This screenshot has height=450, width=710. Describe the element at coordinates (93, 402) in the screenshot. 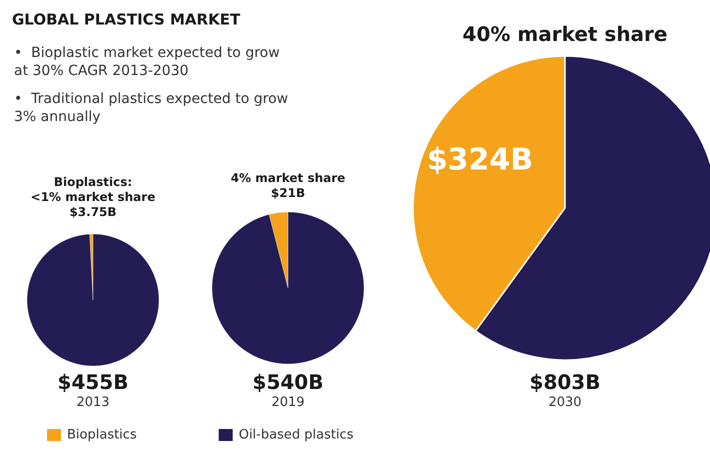

I see `text: 2013` at that location.